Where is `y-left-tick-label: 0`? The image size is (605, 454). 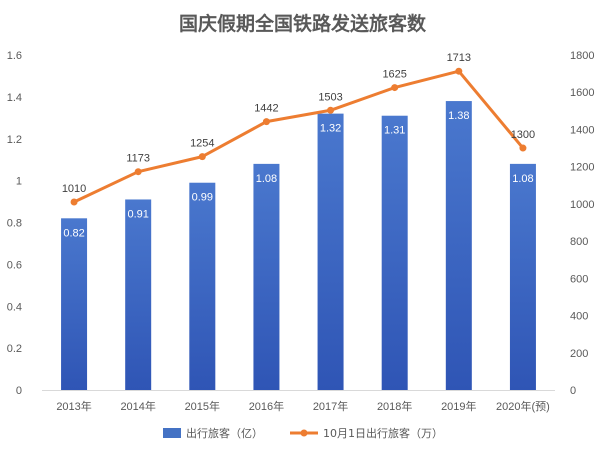 y-left-tick-label: 0 is located at coordinates (19, 391).